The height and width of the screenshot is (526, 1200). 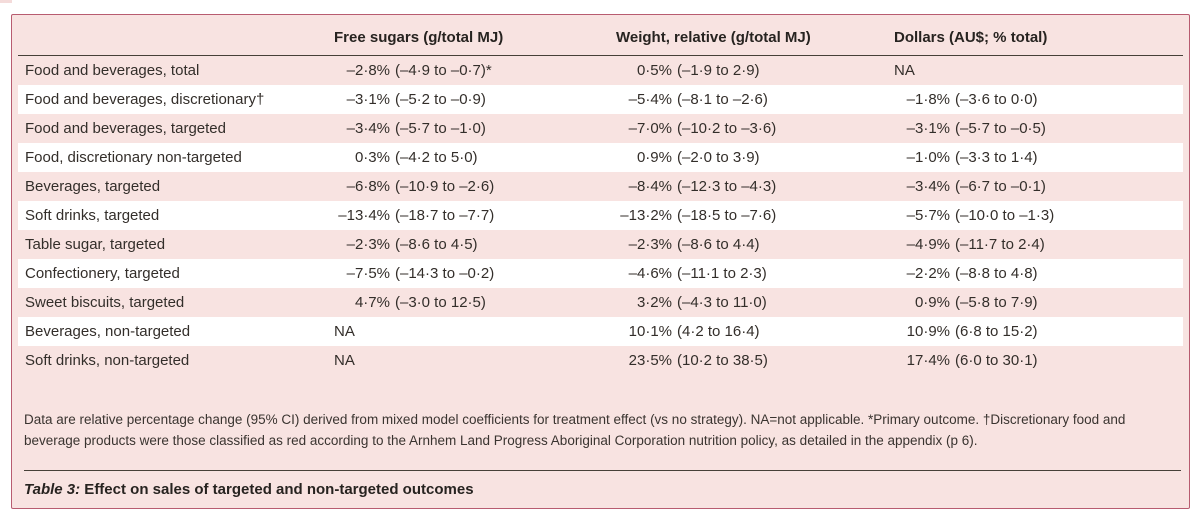 I want to click on value-cell-weight-relative: –7·0% (–10·2 to –3·6), so click(x=755, y=128).